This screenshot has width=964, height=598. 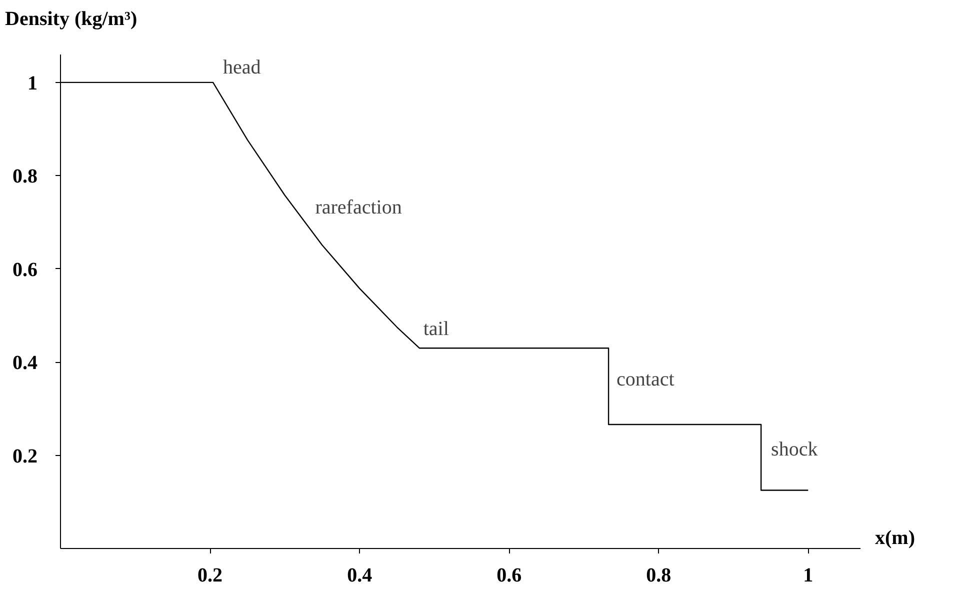 What do you see at coordinates (895, 538) in the screenshot?
I see `x-axis-title: x(m)` at bounding box center [895, 538].